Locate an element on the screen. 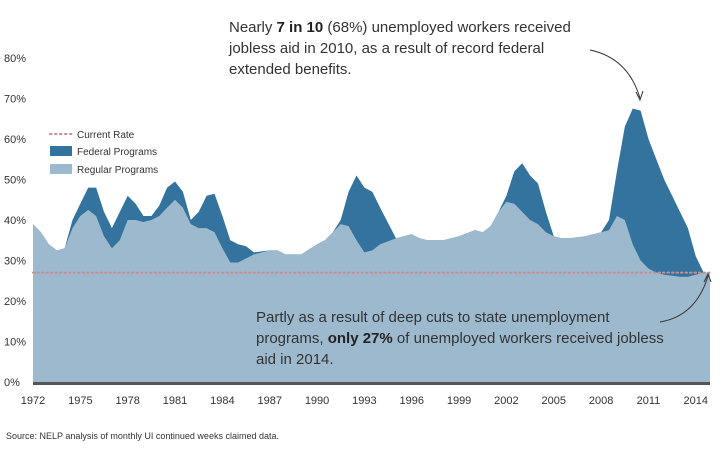  legend-federal-programs-label: Federal Programs is located at coordinates (117, 152).